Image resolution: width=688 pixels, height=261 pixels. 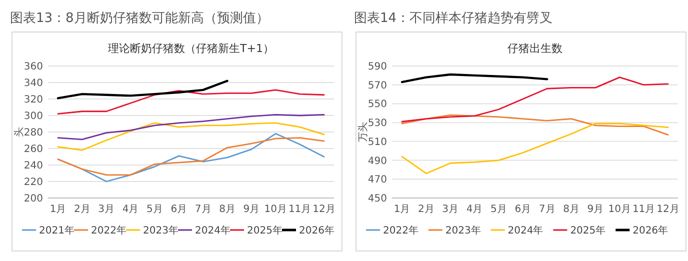 I want to click on y-tick-label: 300, so click(x=33, y=116).